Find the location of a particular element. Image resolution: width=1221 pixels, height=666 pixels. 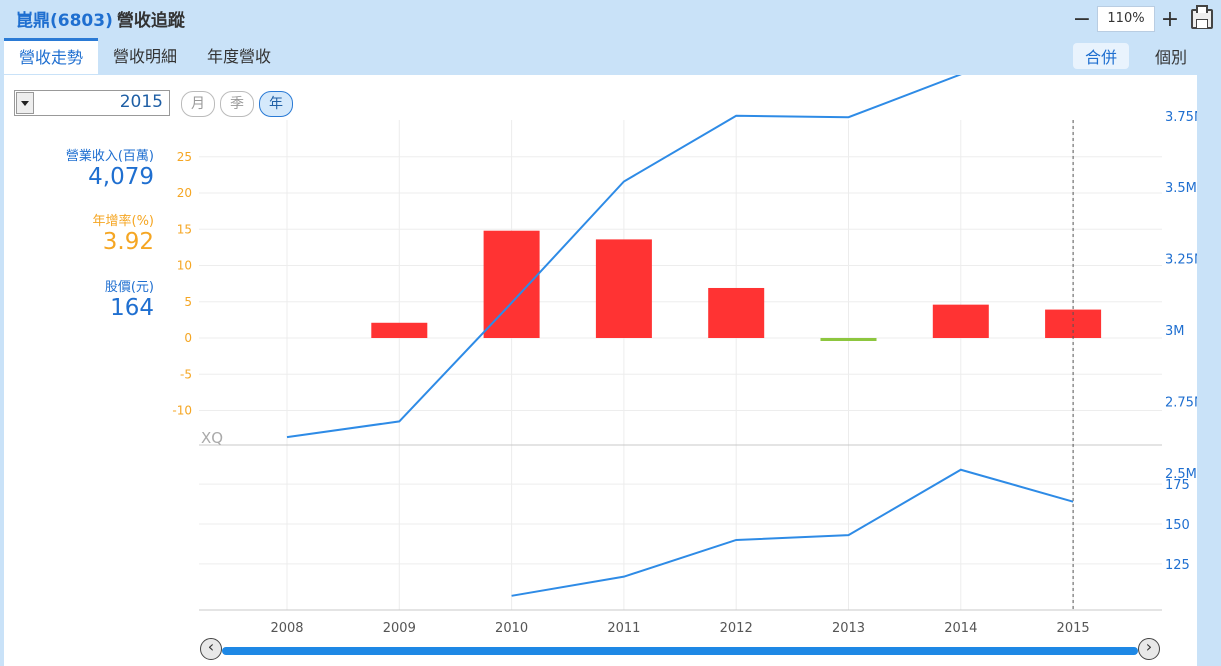

mode-individual-button: 個別 is located at coordinates (1170, 57).